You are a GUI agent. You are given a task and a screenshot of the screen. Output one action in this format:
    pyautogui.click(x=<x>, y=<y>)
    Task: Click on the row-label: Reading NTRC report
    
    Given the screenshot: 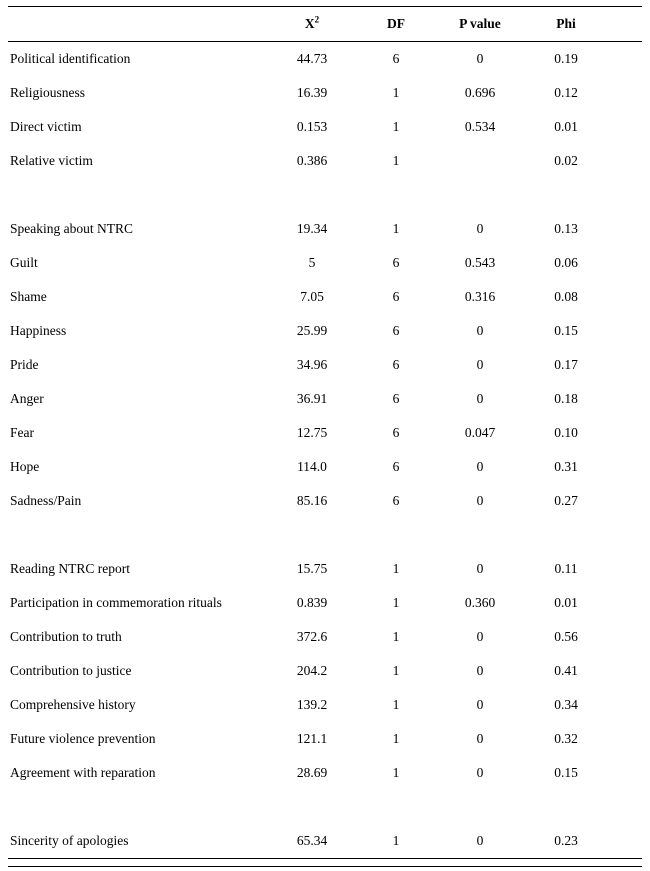 What is the action you would take?
    pyautogui.click(x=70, y=569)
    